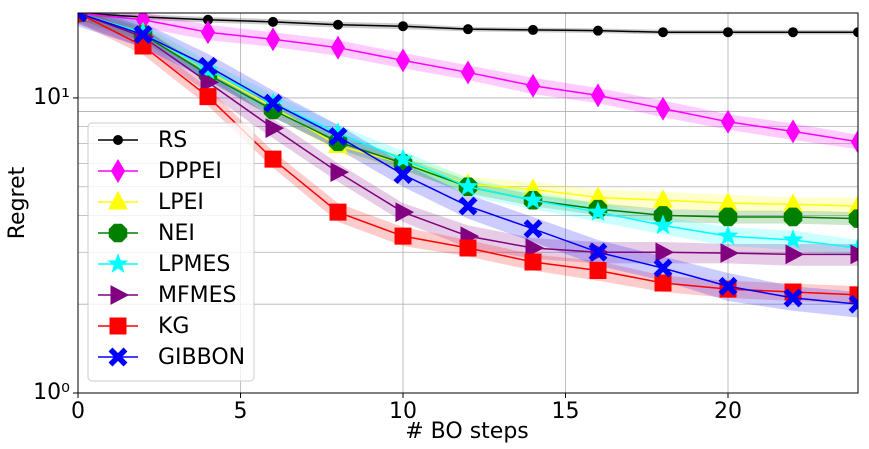  What do you see at coordinates (467, 431) in the screenshot?
I see `x-axis-label: # BO steps` at bounding box center [467, 431].